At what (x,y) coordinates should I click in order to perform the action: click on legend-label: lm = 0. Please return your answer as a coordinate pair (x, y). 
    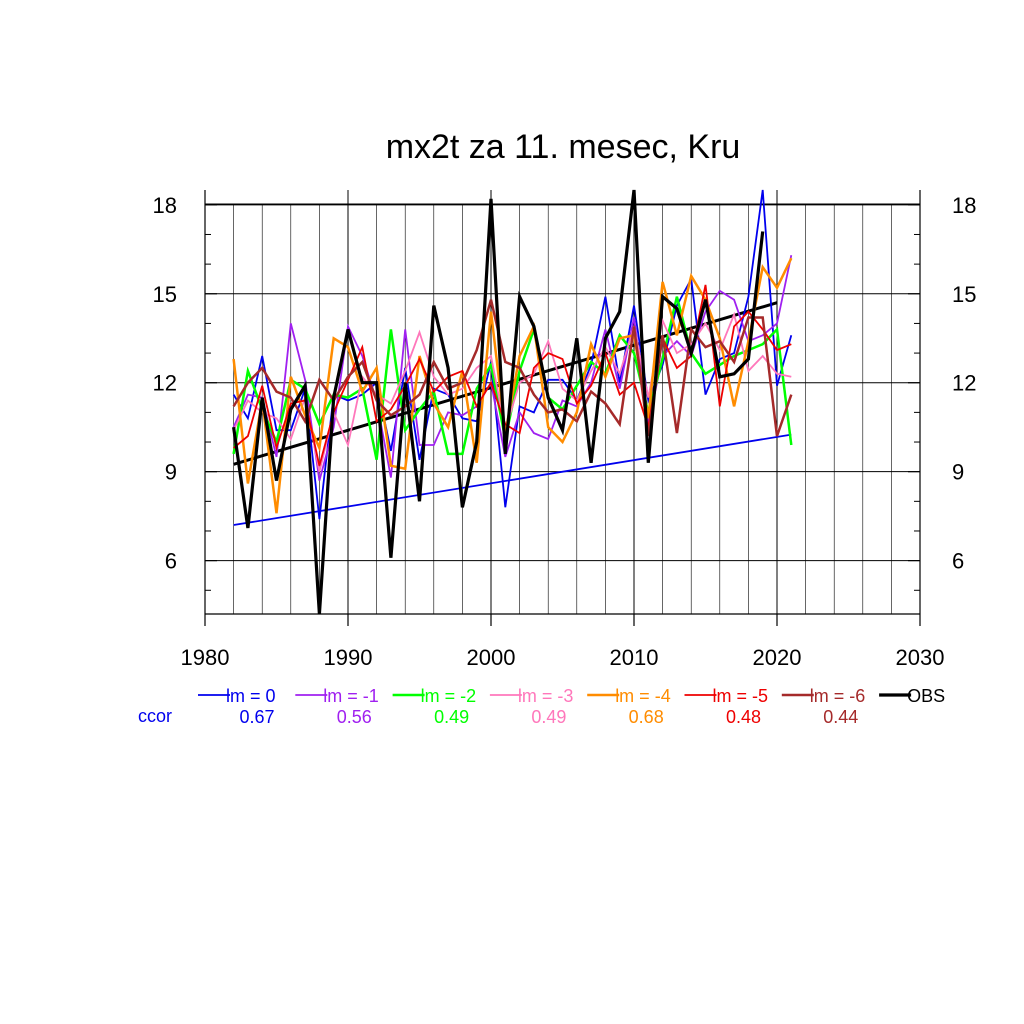
    Looking at the image, I should click on (251, 696).